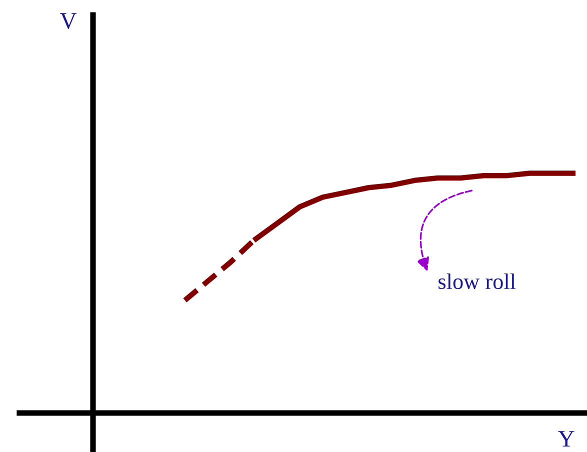  I want to click on annotation: slow roll, so click(477, 281).